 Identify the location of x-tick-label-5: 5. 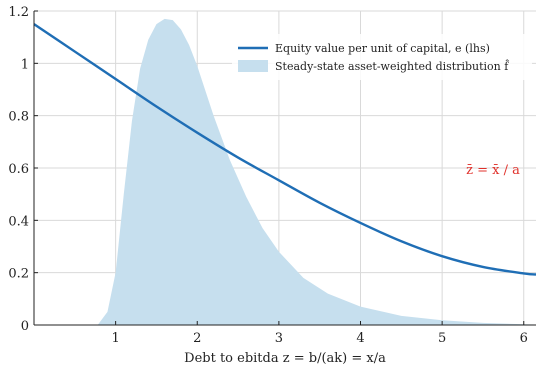
(442, 338).